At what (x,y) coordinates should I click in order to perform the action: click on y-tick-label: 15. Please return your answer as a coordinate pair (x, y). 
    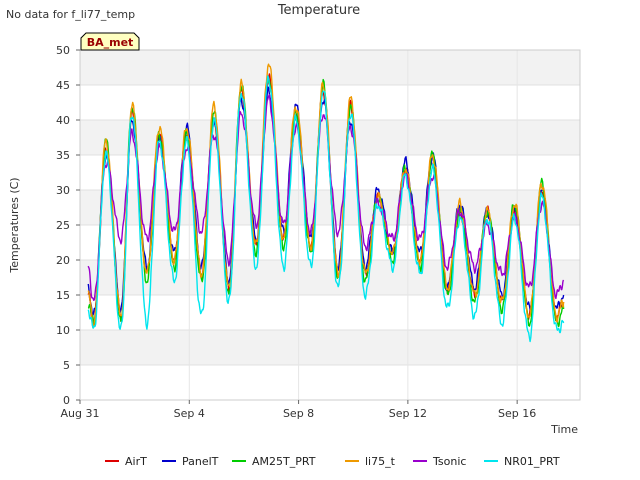
    Looking at the image, I should click on (63, 295).